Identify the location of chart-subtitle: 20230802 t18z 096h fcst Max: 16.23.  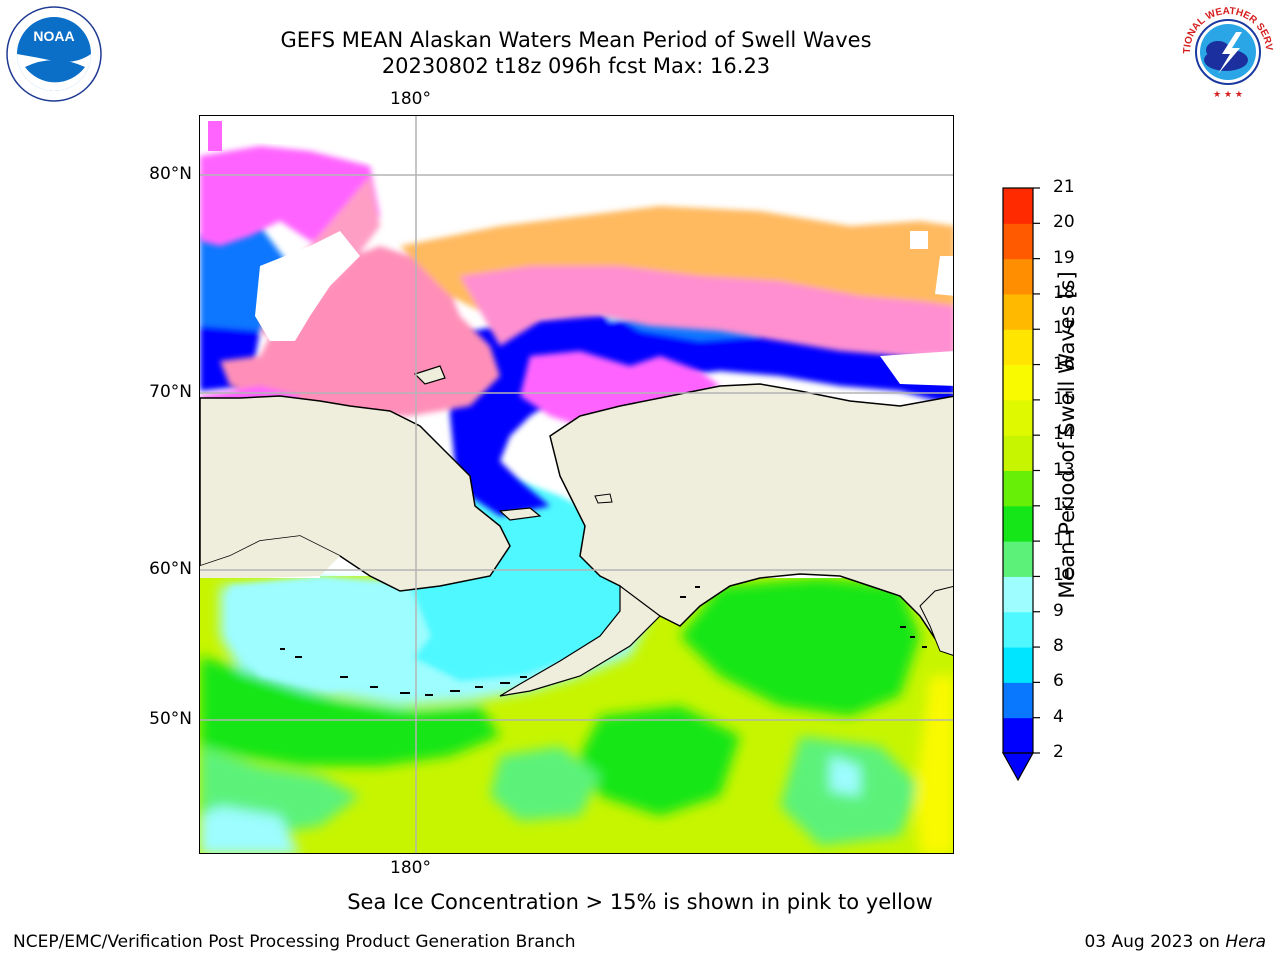
(576, 66).